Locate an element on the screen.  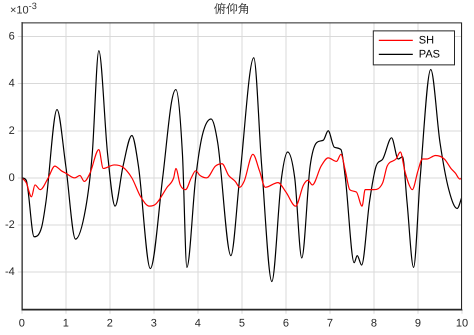
y-tick-label: 6 is located at coordinates (11, 36).